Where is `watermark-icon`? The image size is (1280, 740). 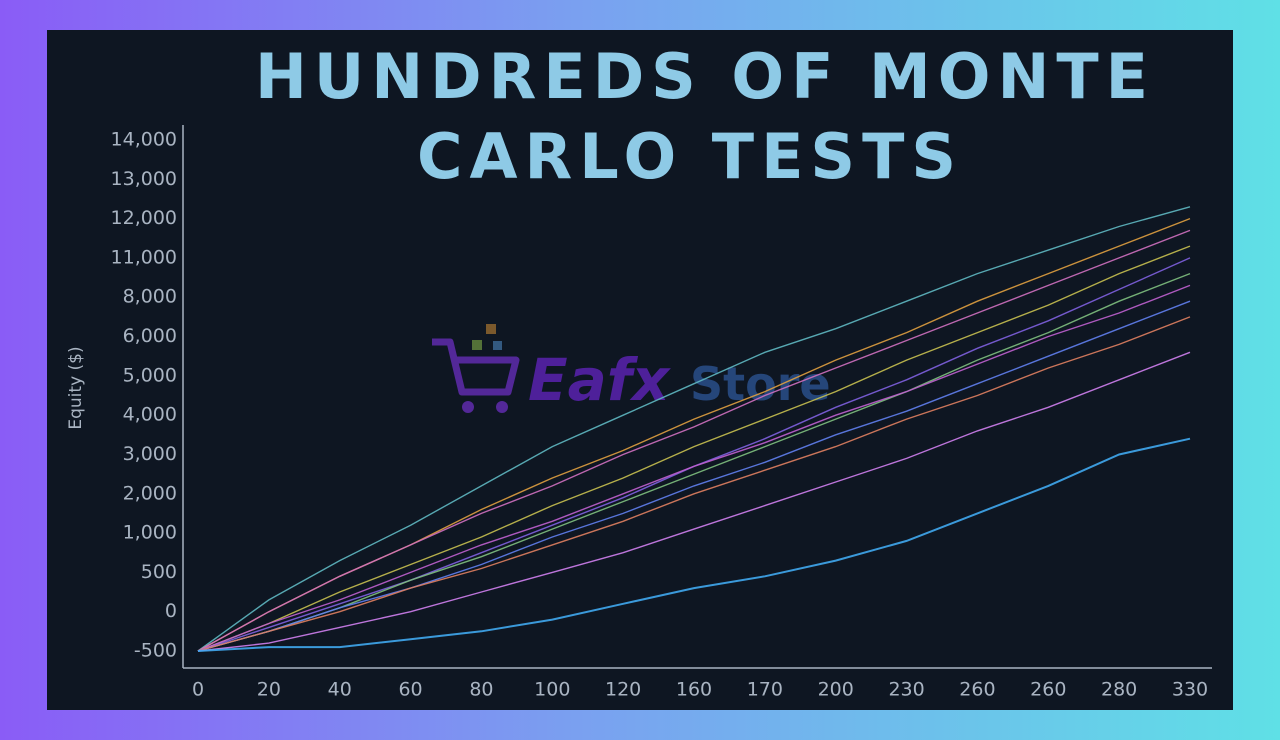 watermark-icon is located at coordinates (476, 368).